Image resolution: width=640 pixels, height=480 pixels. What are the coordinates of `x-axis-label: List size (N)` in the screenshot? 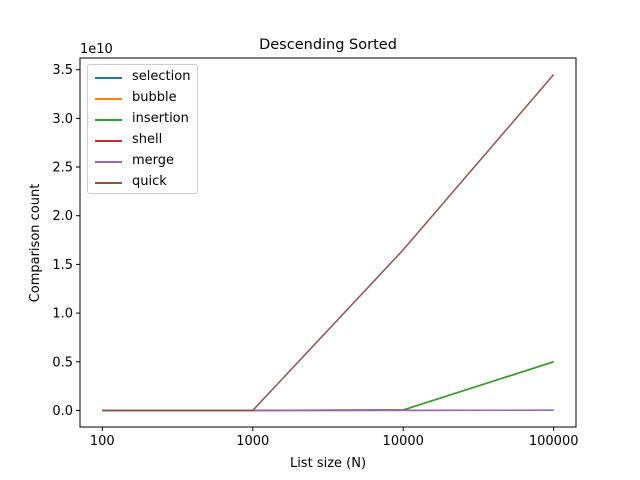 It's located at (328, 463).